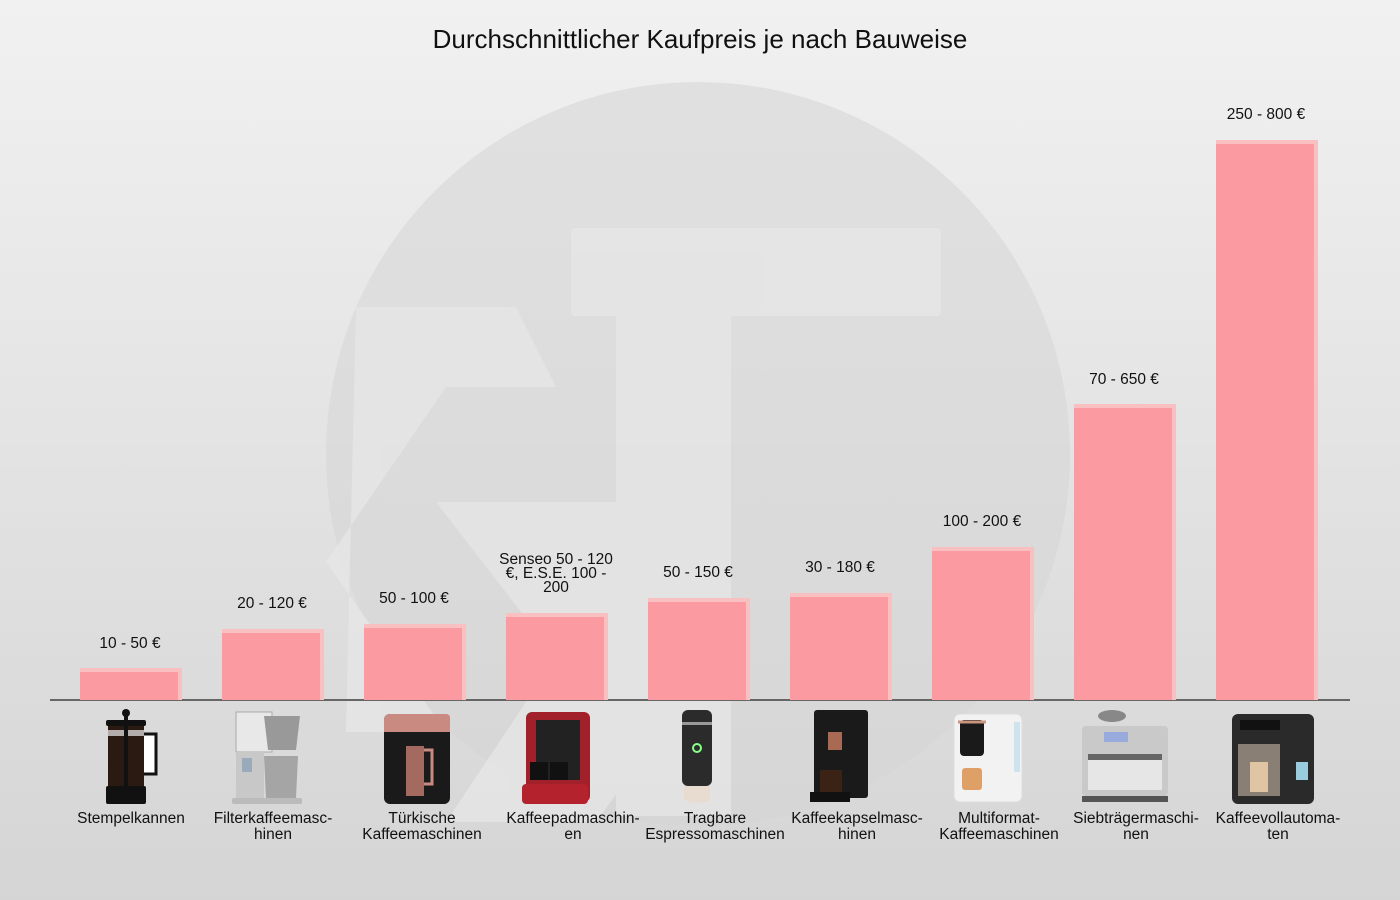  I want to click on category-label-line: Kaffeevollautoma-, so click(1278, 818).